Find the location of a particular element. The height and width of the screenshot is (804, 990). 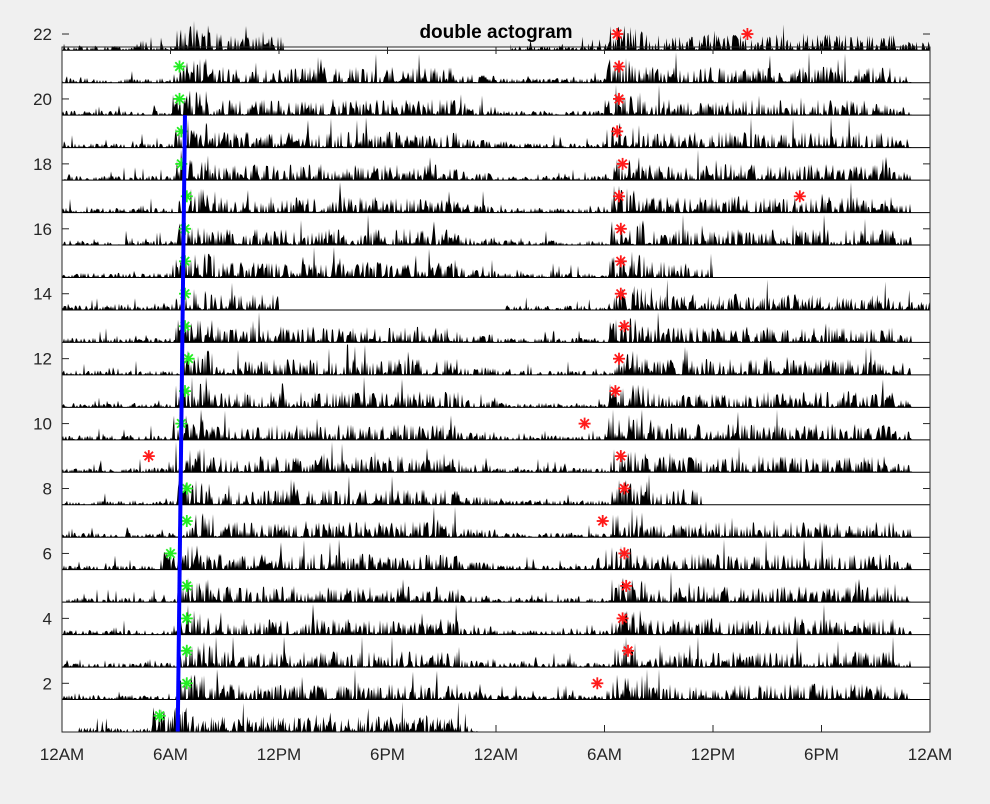

green-onset-marker-day-6-stroke is located at coordinates (170, 553).